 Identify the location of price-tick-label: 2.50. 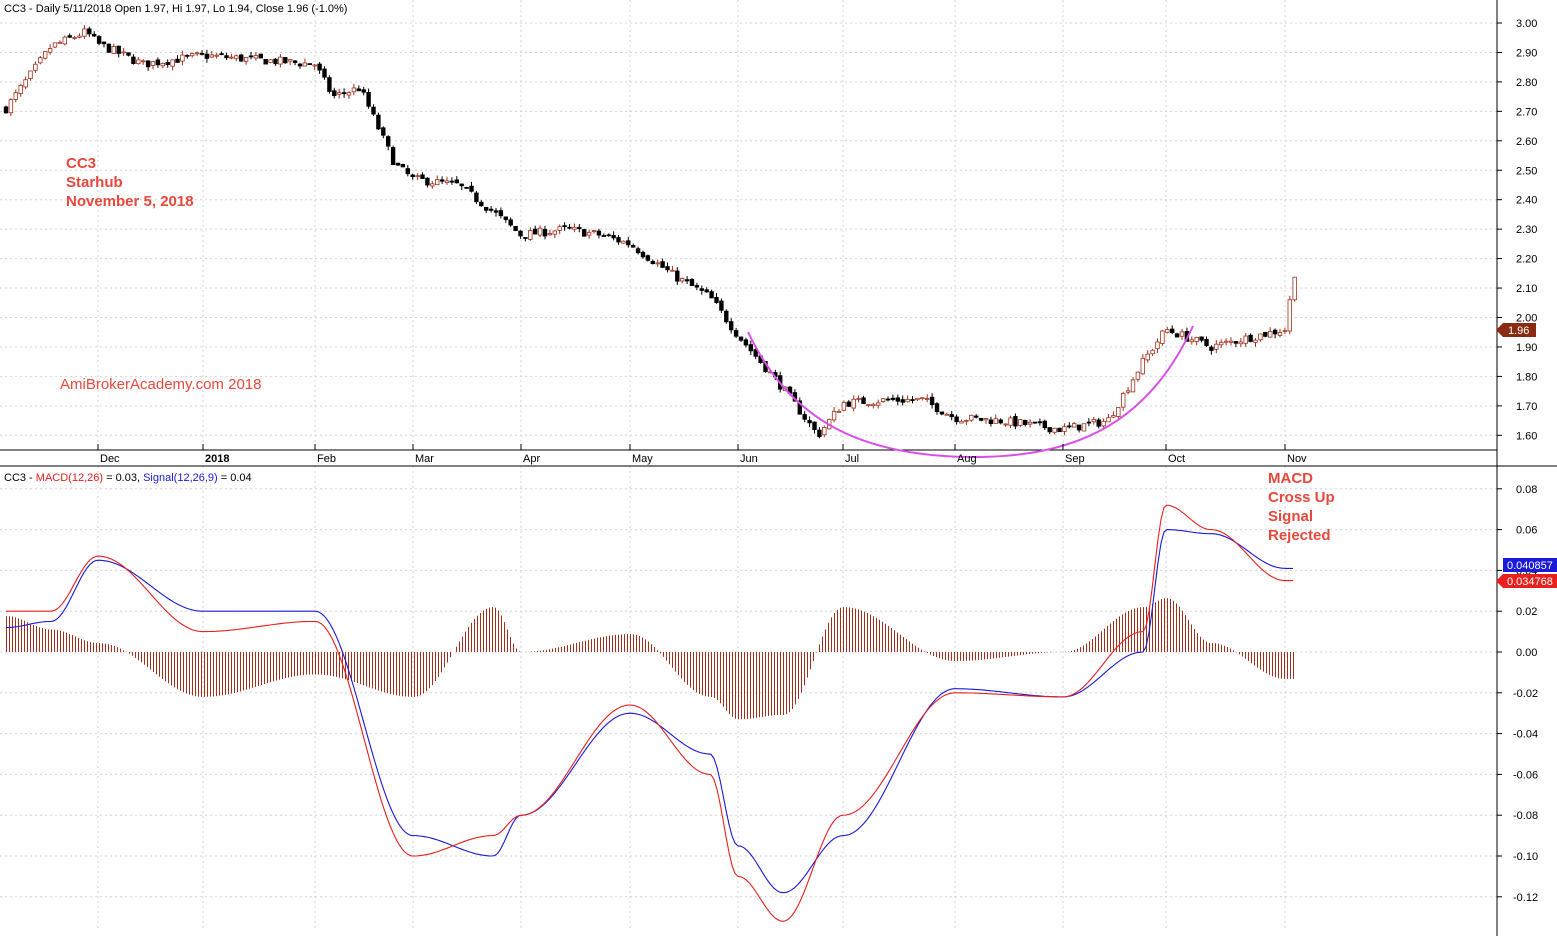
(1526, 171).